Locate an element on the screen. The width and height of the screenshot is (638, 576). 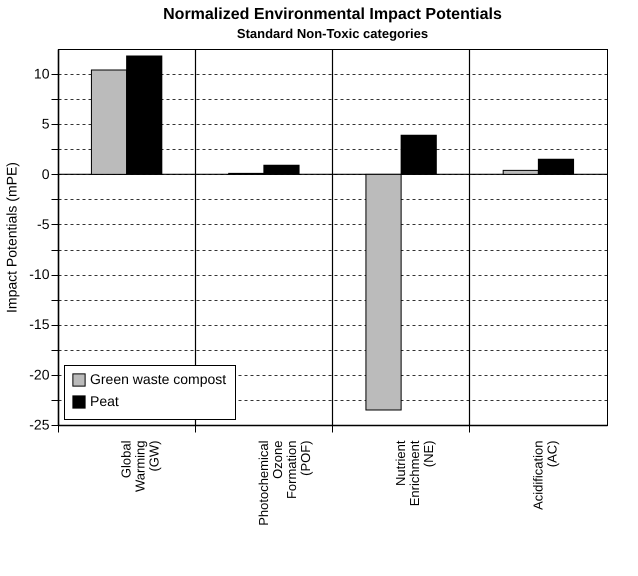
y-tick-label: 5 is located at coordinates (46, 124).